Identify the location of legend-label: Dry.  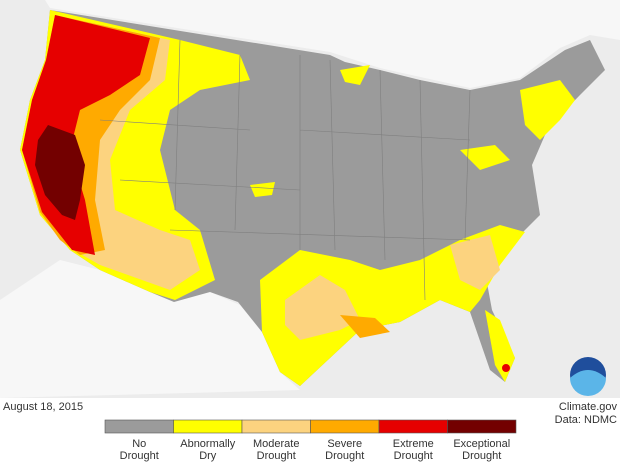
(208, 456).